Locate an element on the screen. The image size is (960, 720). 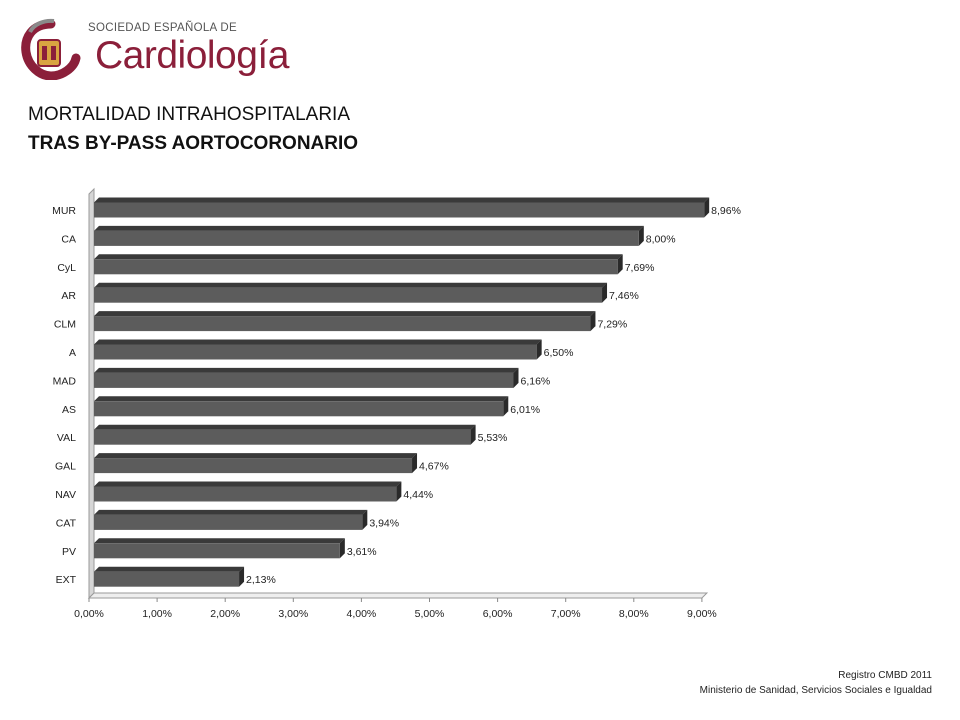
category-label: CAT is located at coordinates (66, 523).